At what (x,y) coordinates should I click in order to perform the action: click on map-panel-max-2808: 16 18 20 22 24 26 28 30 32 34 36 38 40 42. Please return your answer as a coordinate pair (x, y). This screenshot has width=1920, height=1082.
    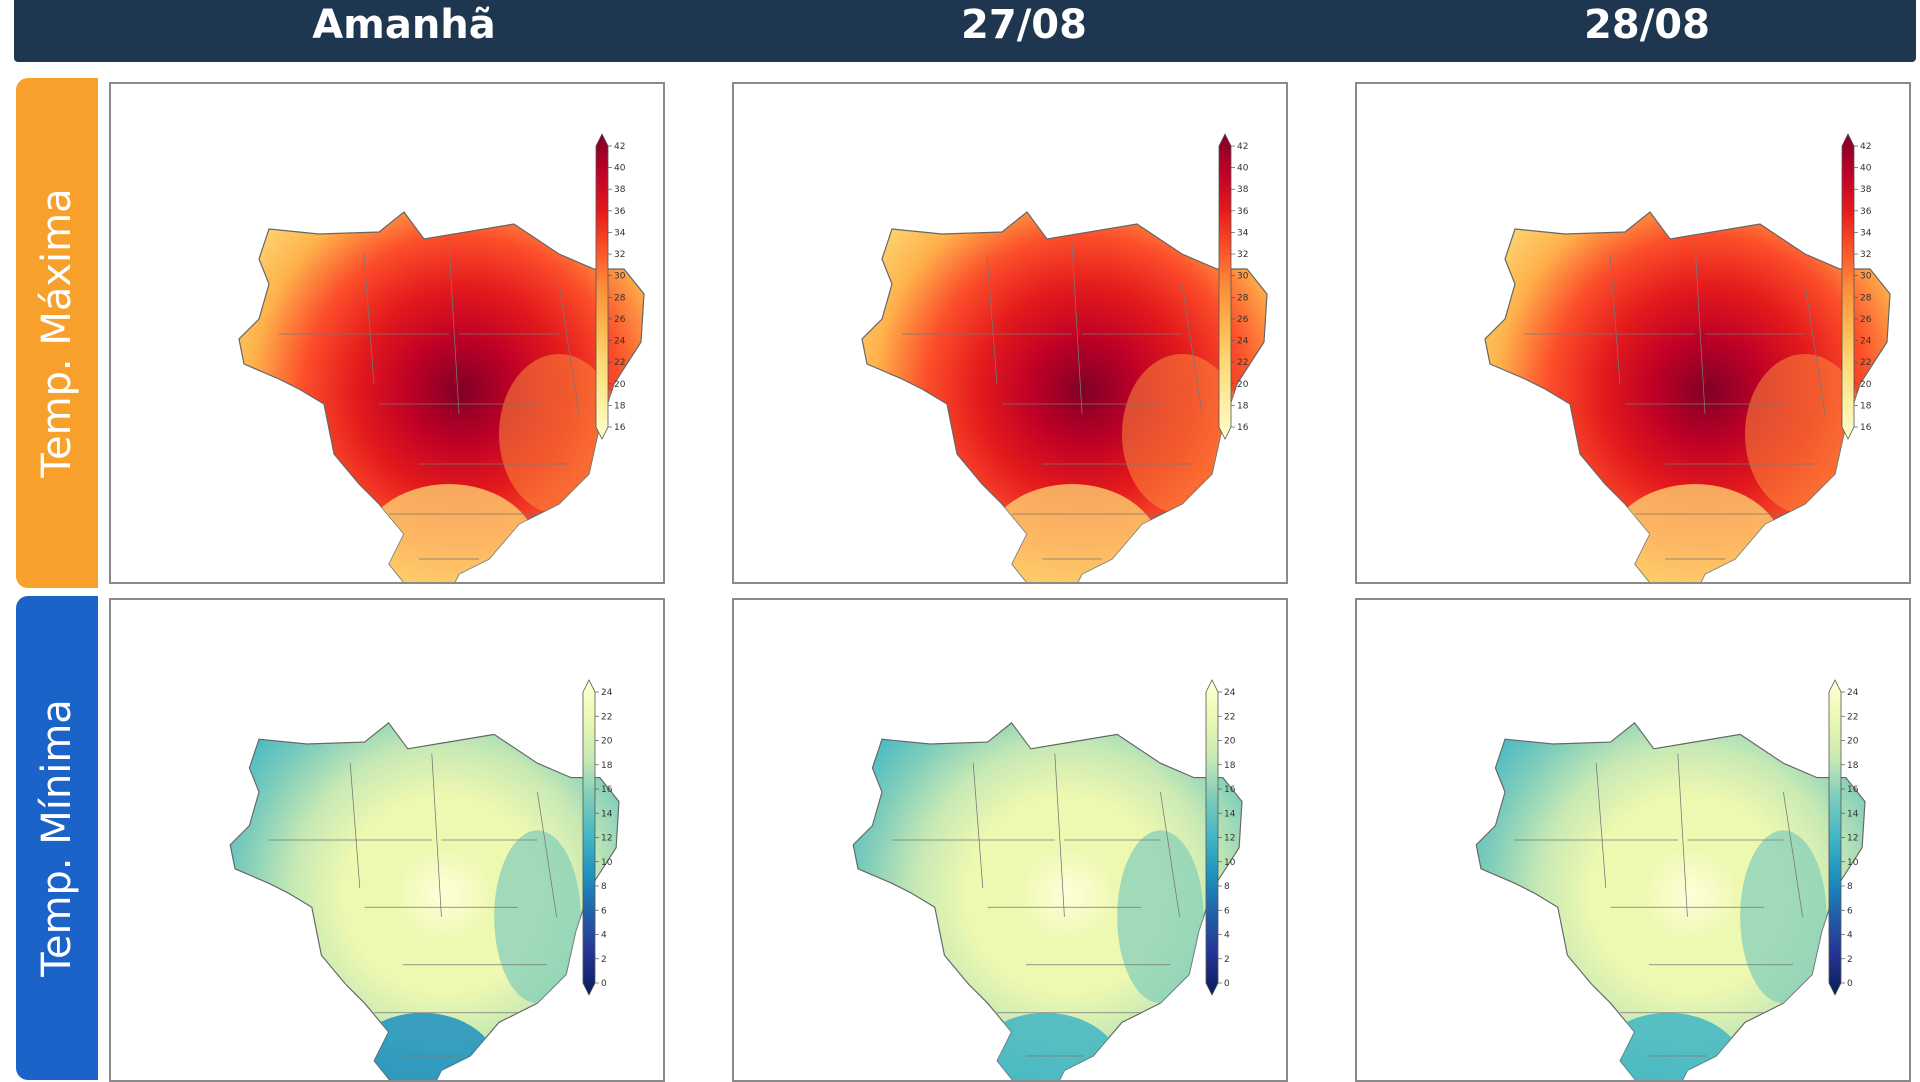
    Looking at the image, I should click on (1633, 333).